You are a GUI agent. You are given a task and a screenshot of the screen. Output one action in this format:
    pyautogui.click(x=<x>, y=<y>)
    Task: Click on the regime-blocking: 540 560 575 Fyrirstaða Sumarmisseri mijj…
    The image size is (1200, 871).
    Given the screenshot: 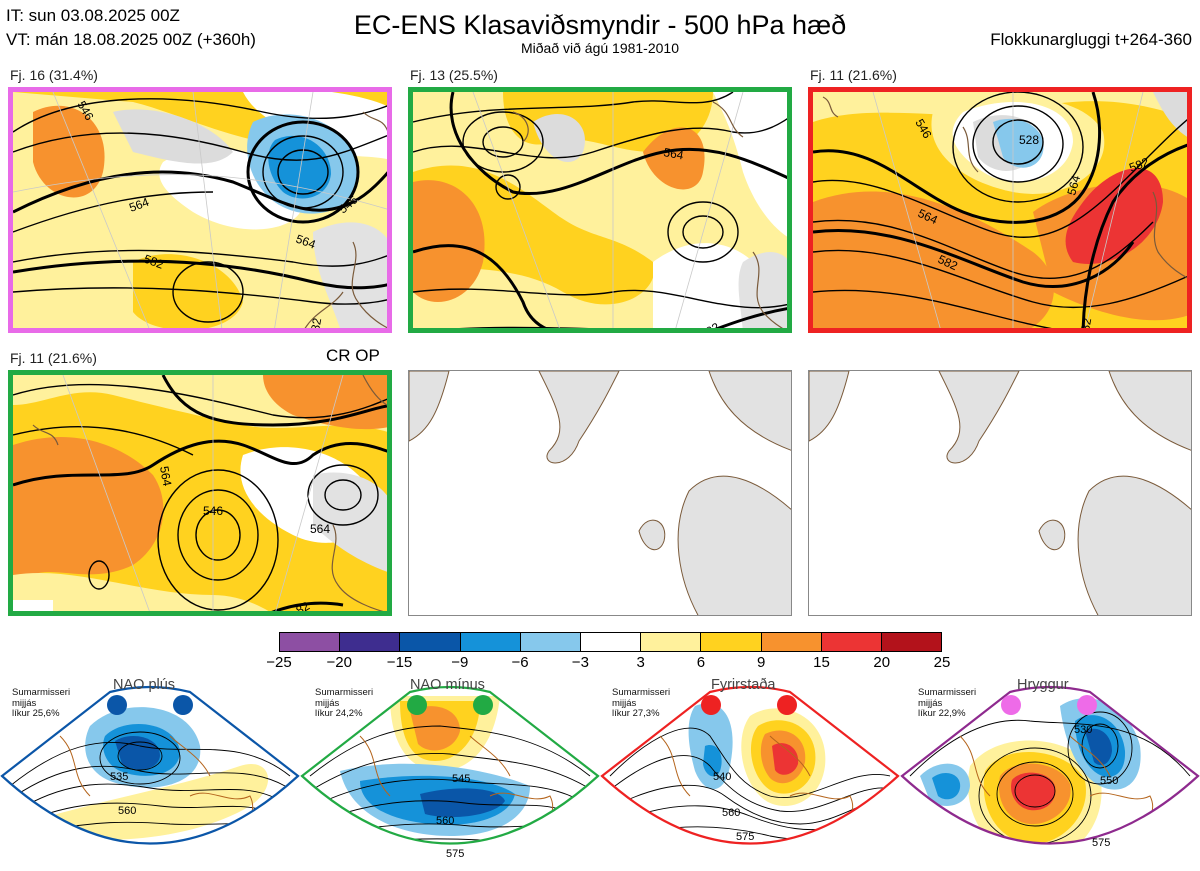 What is the action you would take?
    pyautogui.click(x=750, y=773)
    